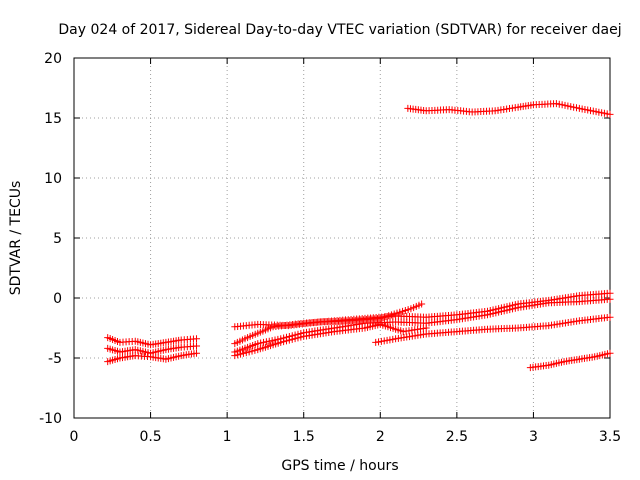 This screenshot has width=640, height=480. I want to click on y-tick-label: 5, so click(57, 239).